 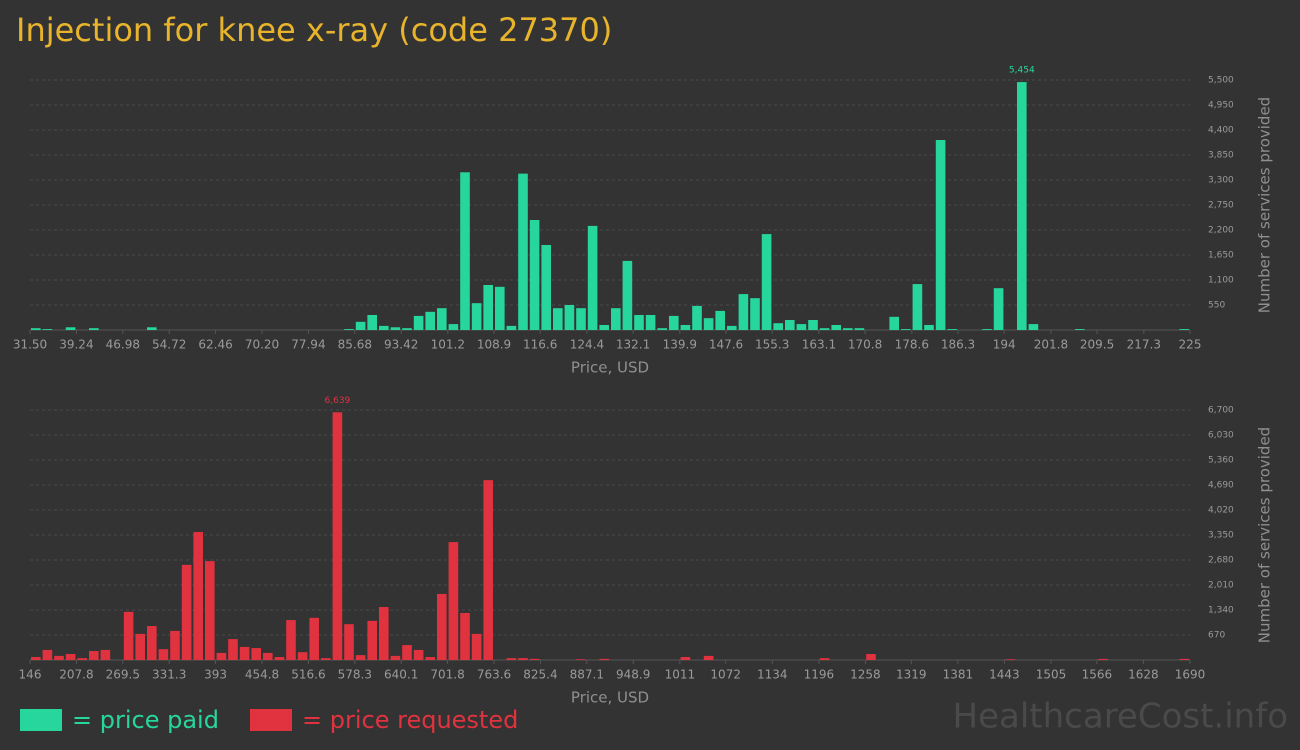 What do you see at coordinates (271, 720) in the screenshot?
I see `legend-swatch` at bounding box center [271, 720].